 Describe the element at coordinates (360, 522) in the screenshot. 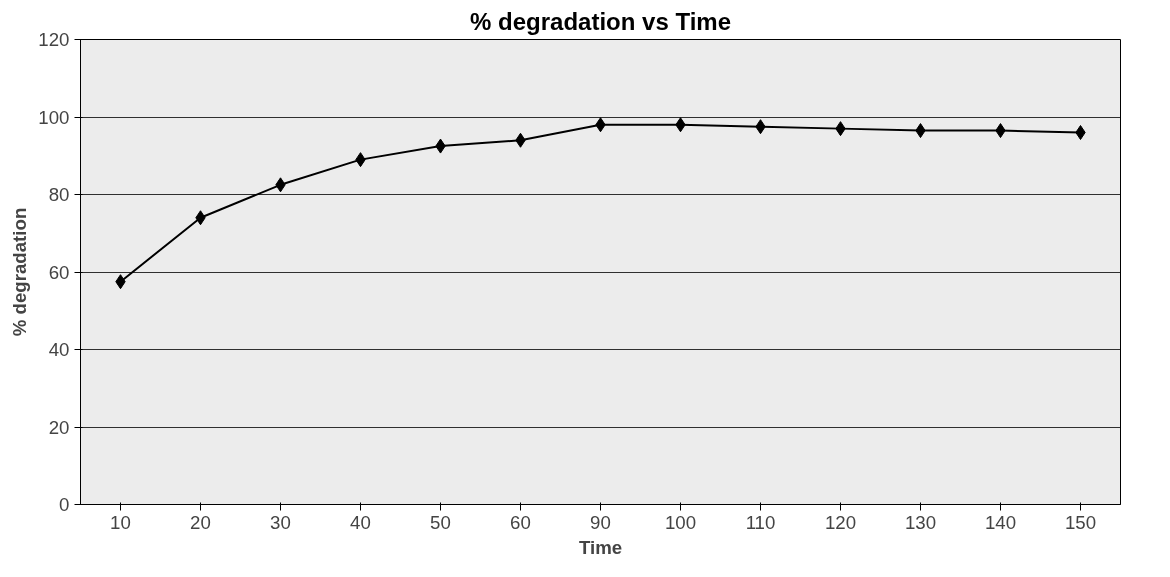

I see `x-tick-label: 40` at that location.